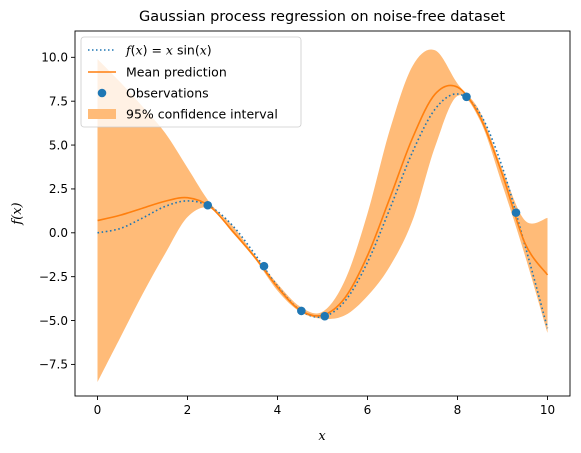  Describe the element at coordinates (58, 145) in the screenshot. I see `y-tick-label: 5.0` at that location.